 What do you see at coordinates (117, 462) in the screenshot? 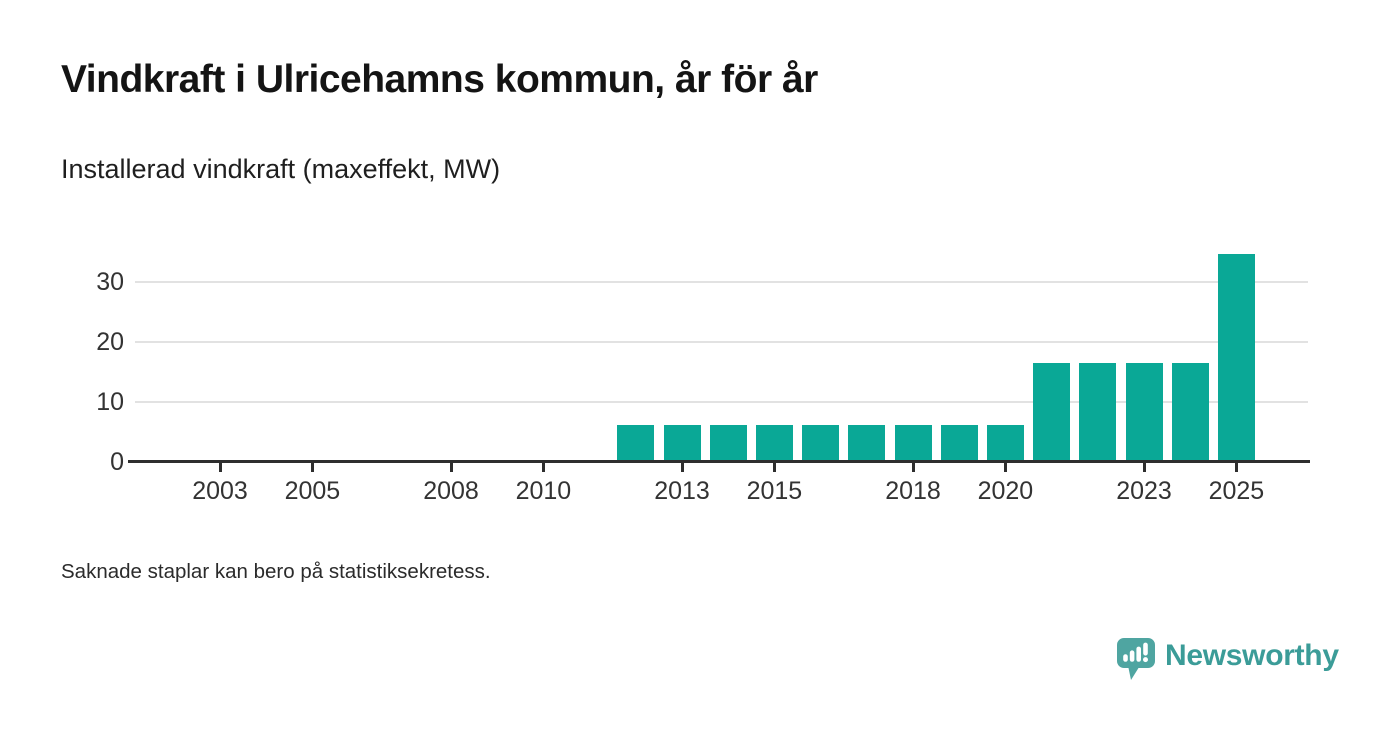
I see `y-axis-label-0: 0` at bounding box center [117, 462].